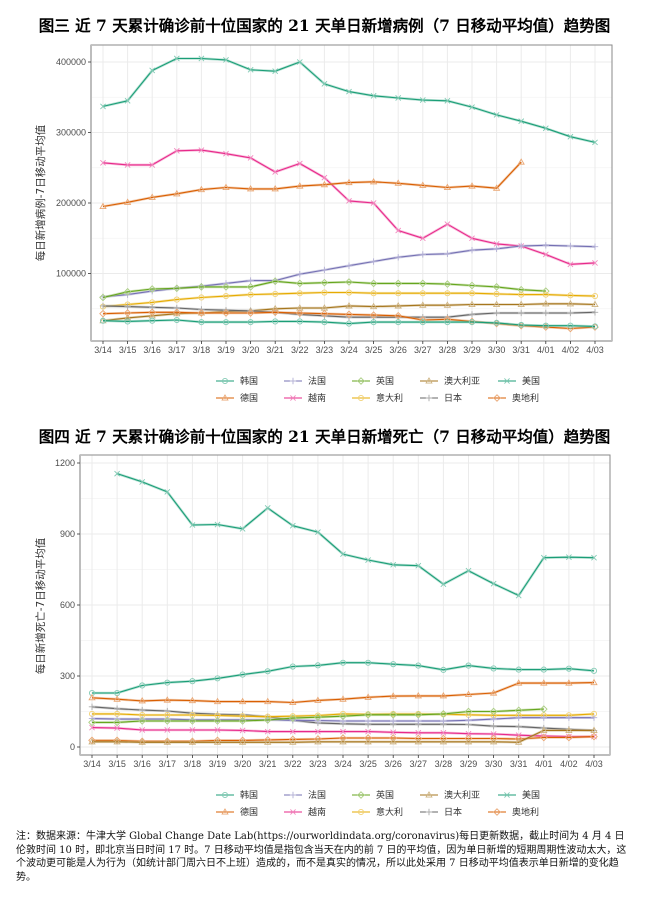 The height and width of the screenshot is (905, 649). Describe the element at coordinates (249, 796) in the screenshot. I see `c2-legend-label: 韩国` at that location.